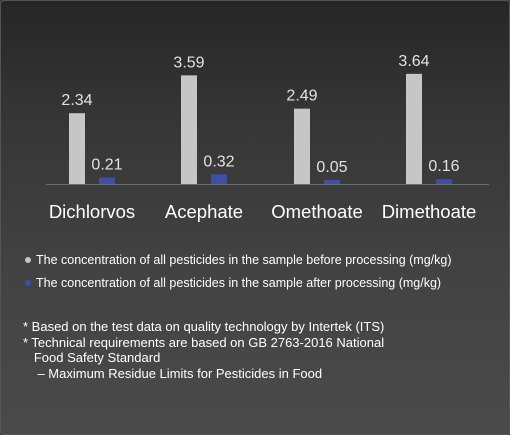 The width and height of the screenshot is (510, 435). I want to click on value-label-before-omethoate: 2.49, so click(301, 96).